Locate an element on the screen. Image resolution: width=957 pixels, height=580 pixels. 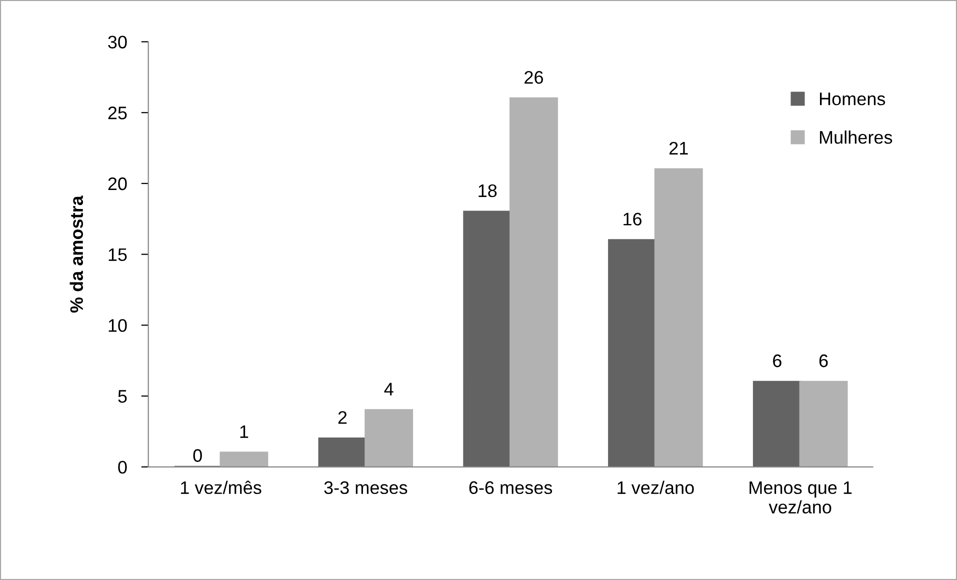
x-tick-label: 1 vez/ano is located at coordinates (656, 487).